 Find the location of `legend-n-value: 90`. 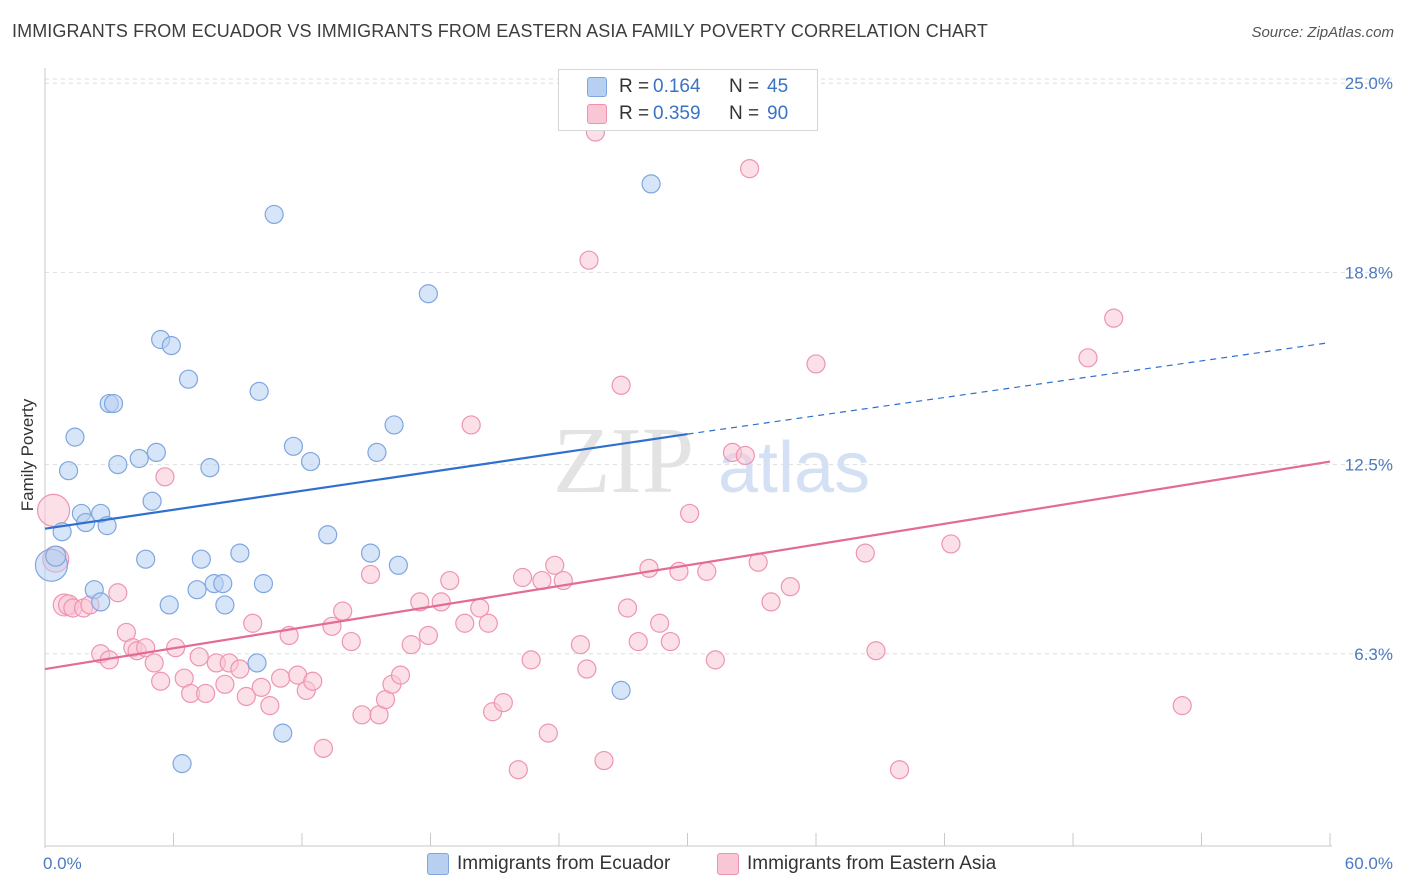

legend-n-value: 90 is located at coordinates (778, 113).